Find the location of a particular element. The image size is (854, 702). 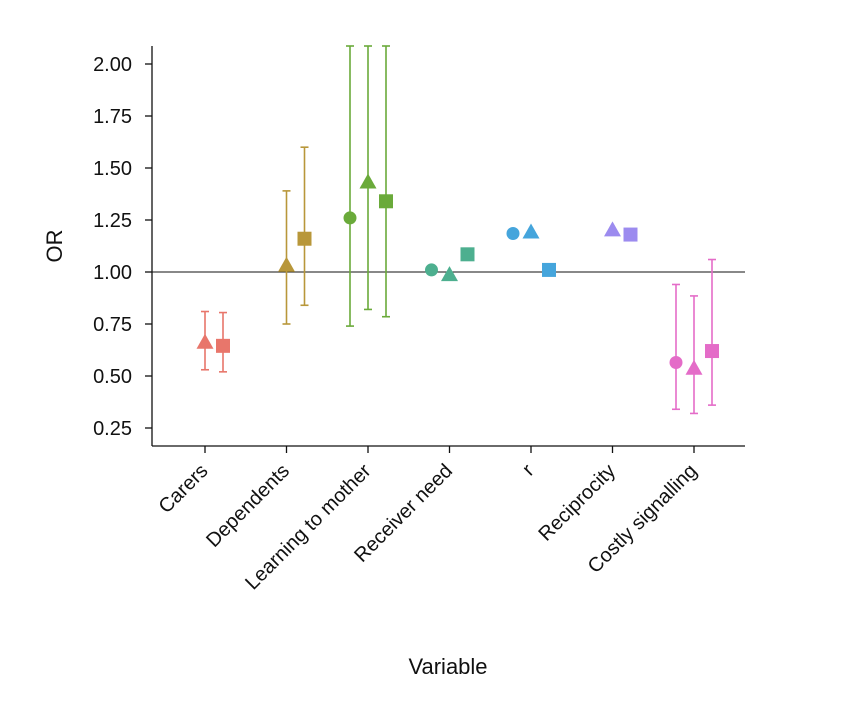

circle-point-receiver-need is located at coordinates (431, 270).